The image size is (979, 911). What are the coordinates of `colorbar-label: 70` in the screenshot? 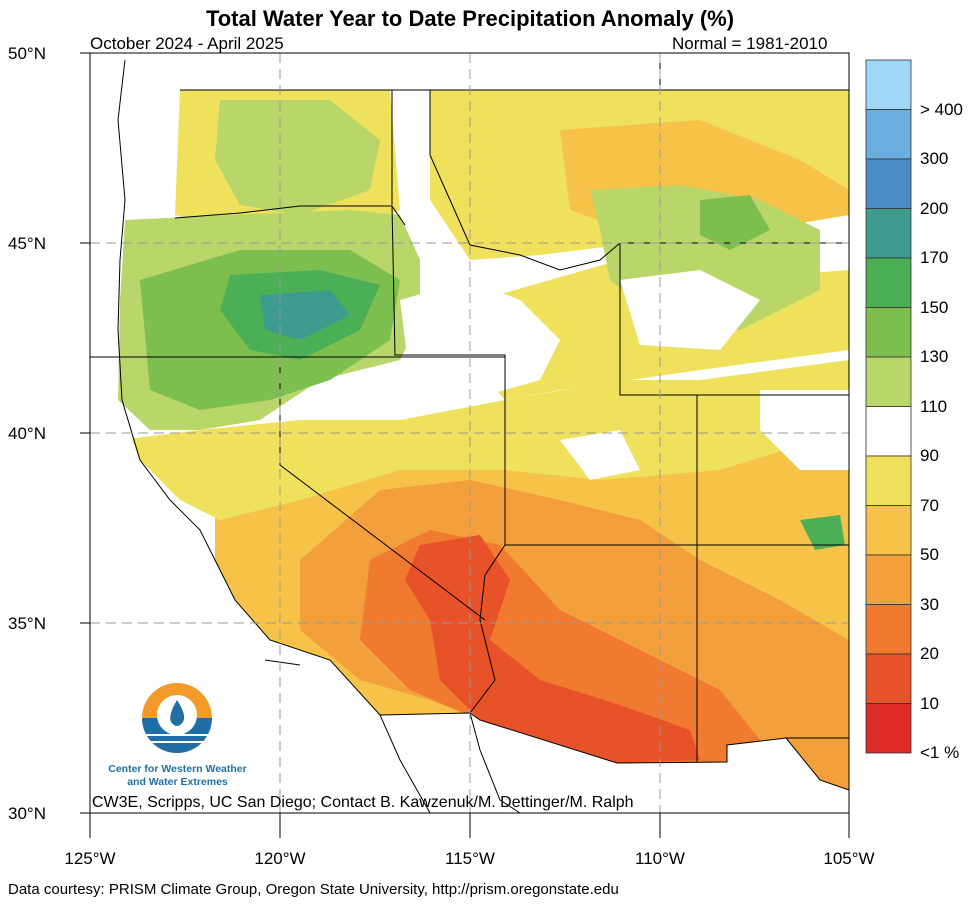 It's located at (929, 505).